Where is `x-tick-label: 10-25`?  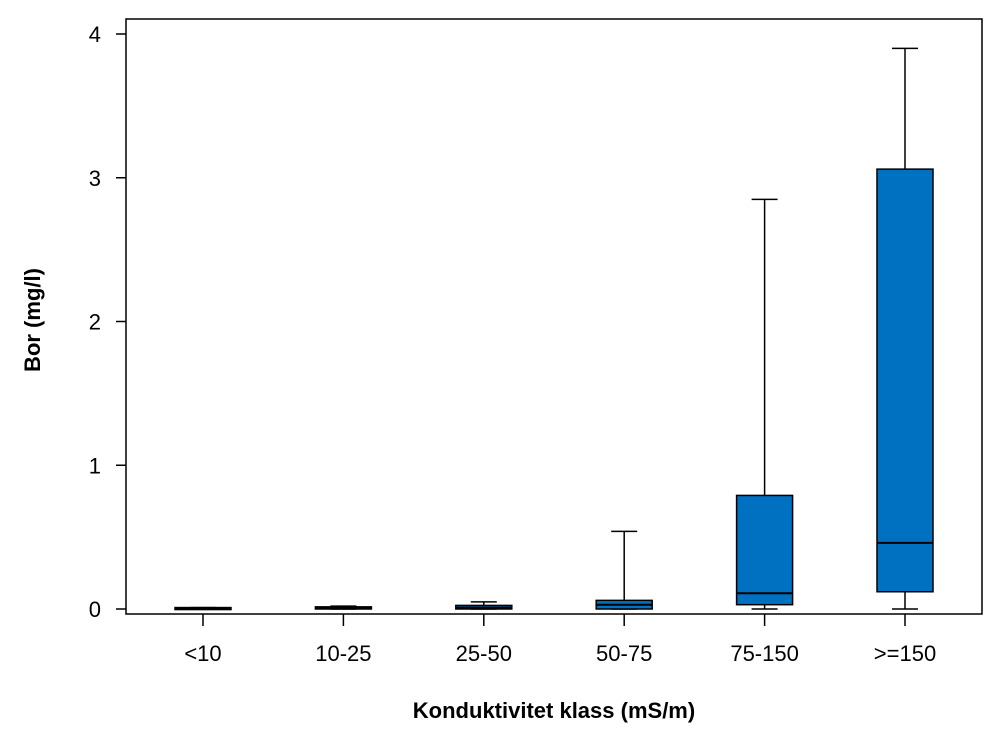 x-tick-label: 10-25 is located at coordinates (343, 653).